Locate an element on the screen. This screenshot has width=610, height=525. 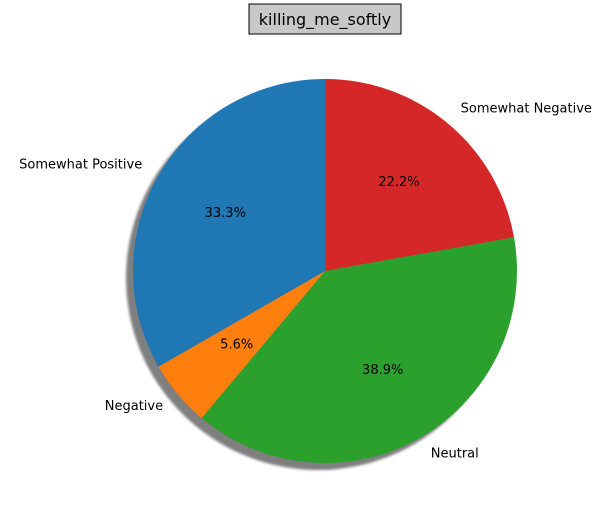
pie-slice-somewhat-negative is located at coordinates (420, 175).